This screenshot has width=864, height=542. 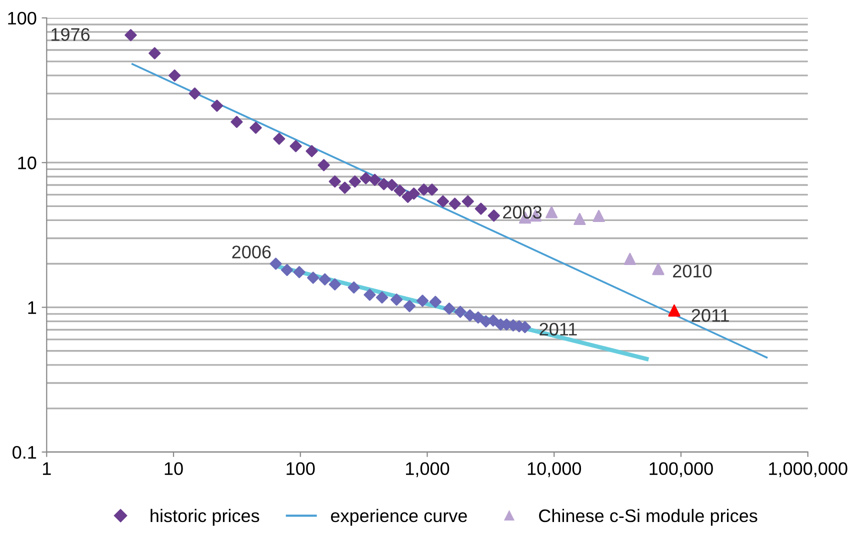 What do you see at coordinates (24, 452) in the screenshot?
I see `y-tick-label: 0.1` at bounding box center [24, 452].